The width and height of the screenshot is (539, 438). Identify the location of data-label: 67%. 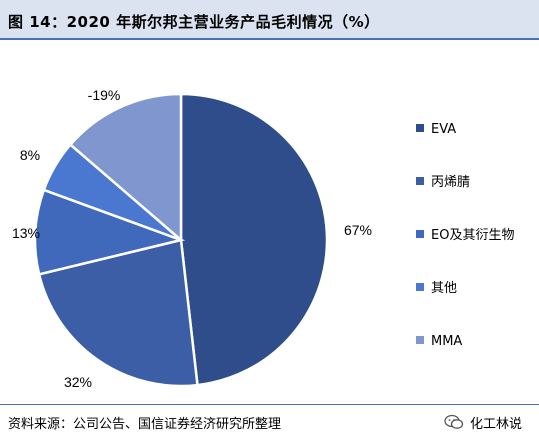
(358, 230).